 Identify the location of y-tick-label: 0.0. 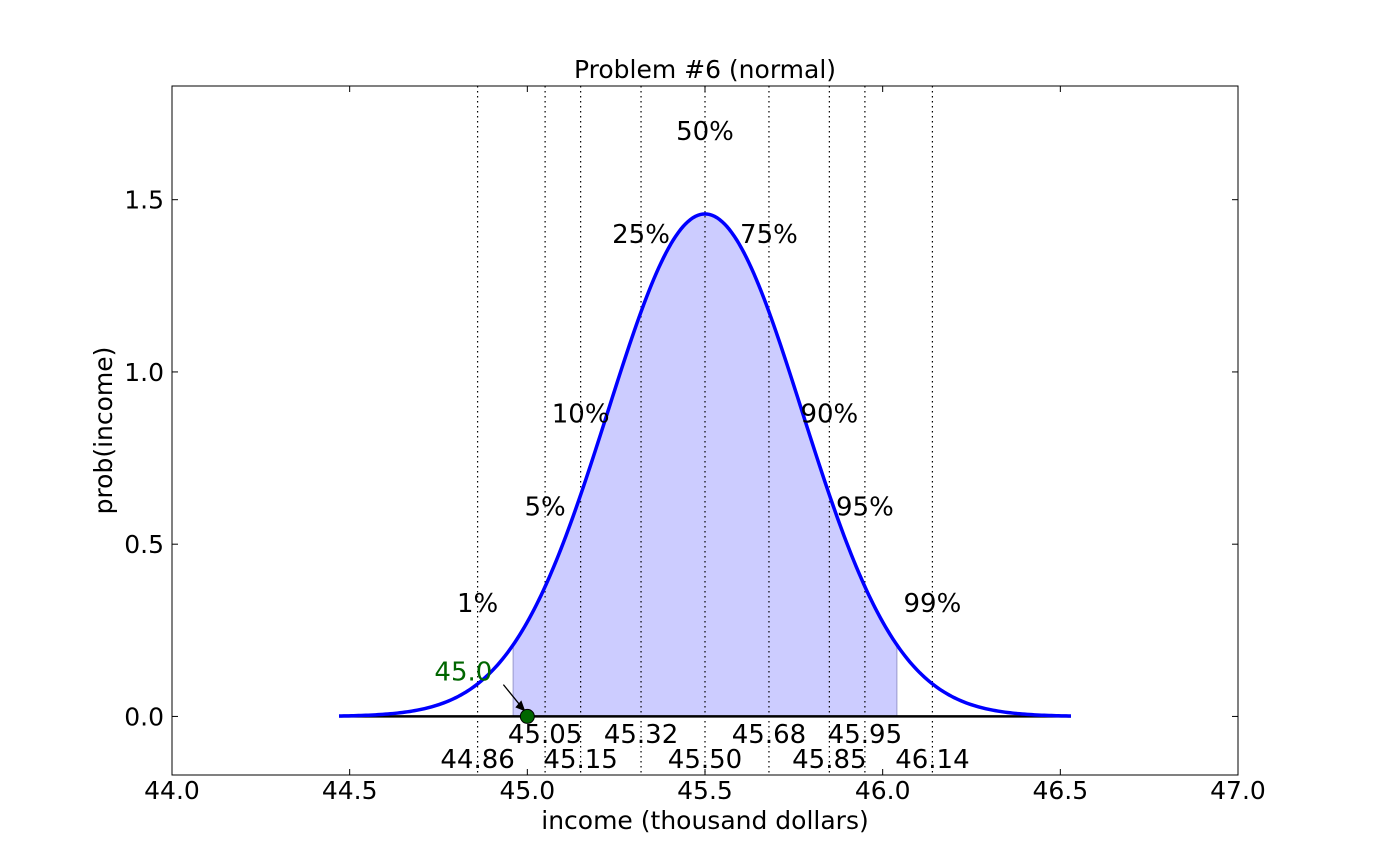
(144, 716).